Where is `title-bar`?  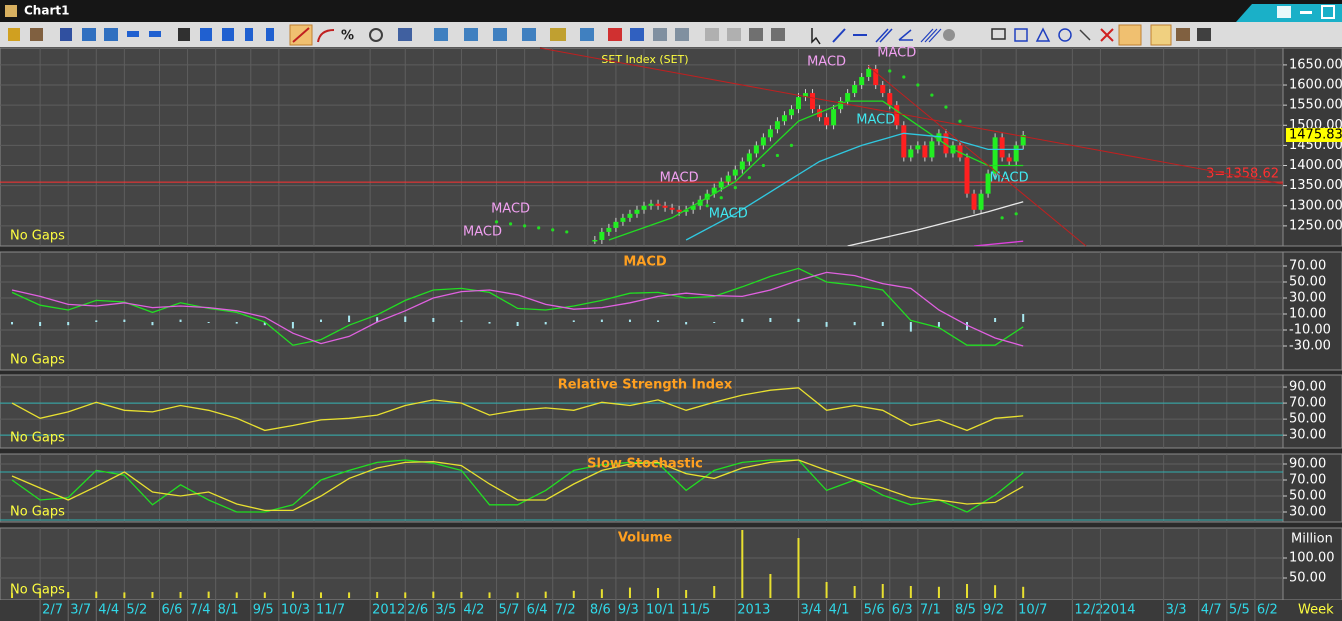
title-bar is located at coordinates (671, 11).